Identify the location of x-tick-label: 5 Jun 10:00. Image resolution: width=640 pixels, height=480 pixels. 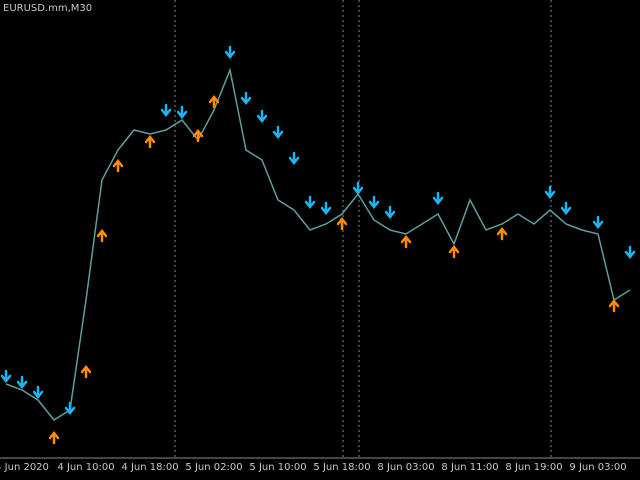
(277, 467).